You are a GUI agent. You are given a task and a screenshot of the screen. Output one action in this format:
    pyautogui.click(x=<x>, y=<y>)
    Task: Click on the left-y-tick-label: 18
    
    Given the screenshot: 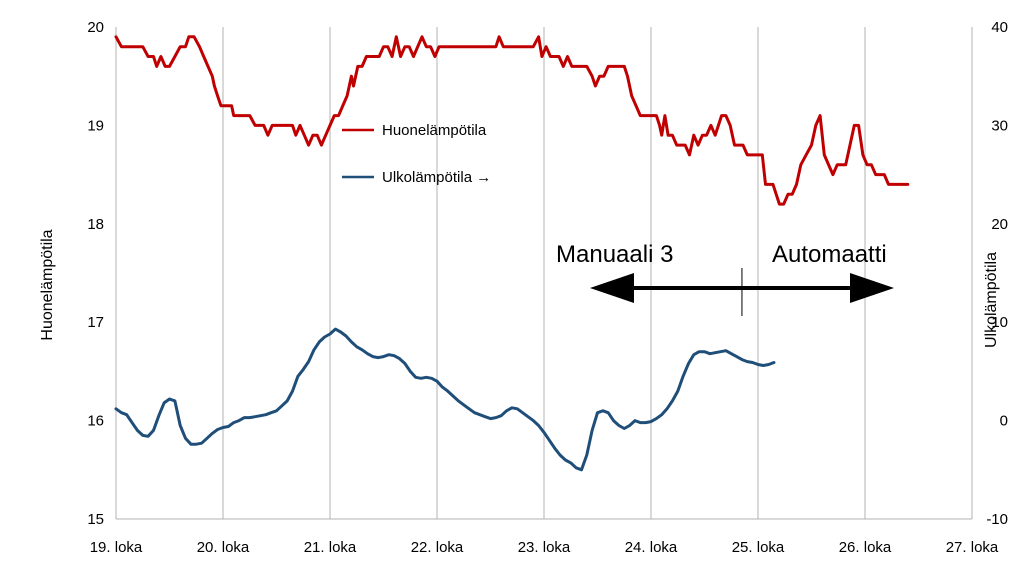 What is the action you would take?
    pyautogui.click(x=95, y=224)
    